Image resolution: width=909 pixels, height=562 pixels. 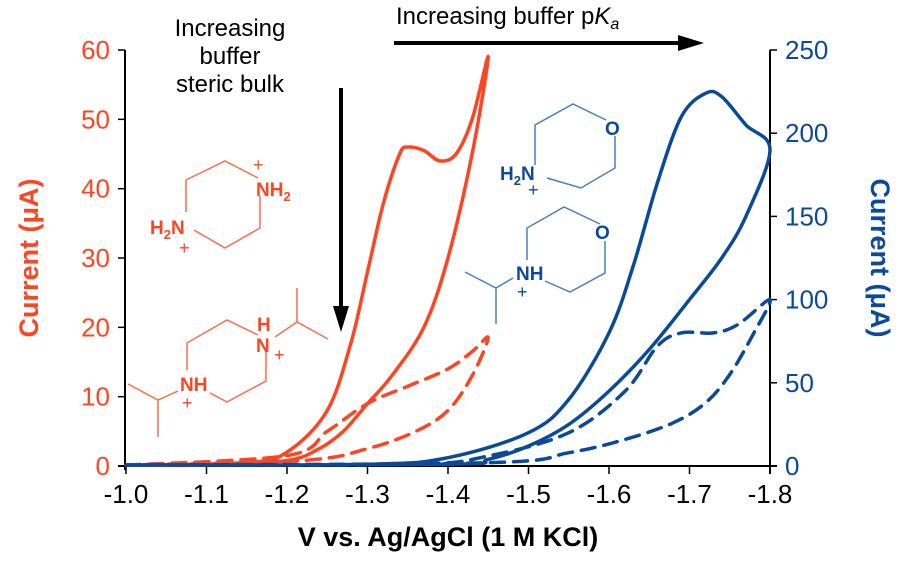 I want to click on ipmorph-nh-label: NH, so click(x=529, y=274).